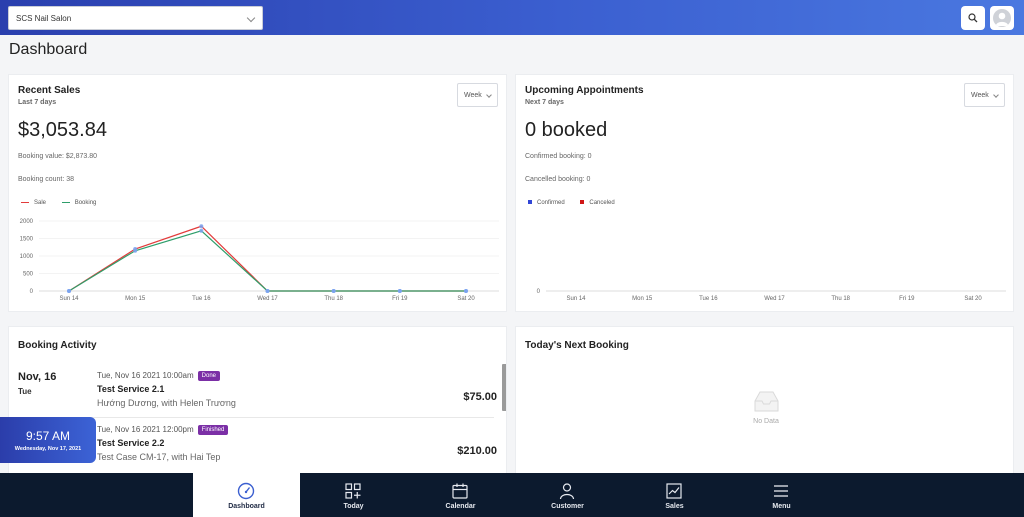 This screenshot has height=517, width=1024. What do you see at coordinates (25, 391) in the screenshot?
I see `activity-day: Tue` at bounding box center [25, 391].